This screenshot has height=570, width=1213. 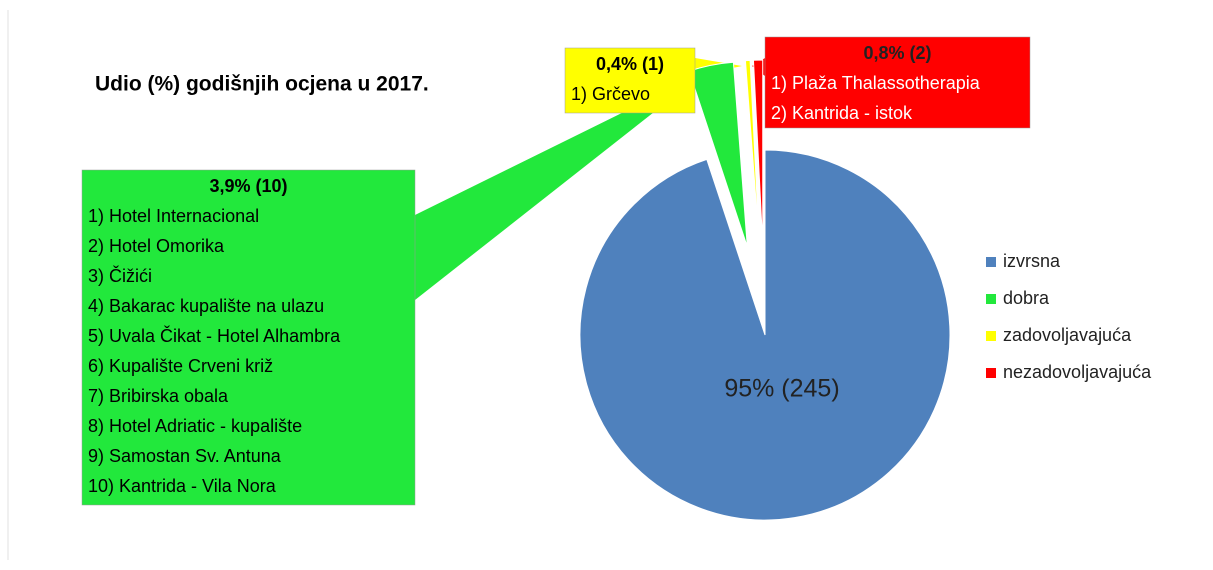 What do you see at coordinates (182, 486) in the screenshot?
I see `callout-item: 10) Kantrida - Vila Nora` at bounding box center [182, 486].